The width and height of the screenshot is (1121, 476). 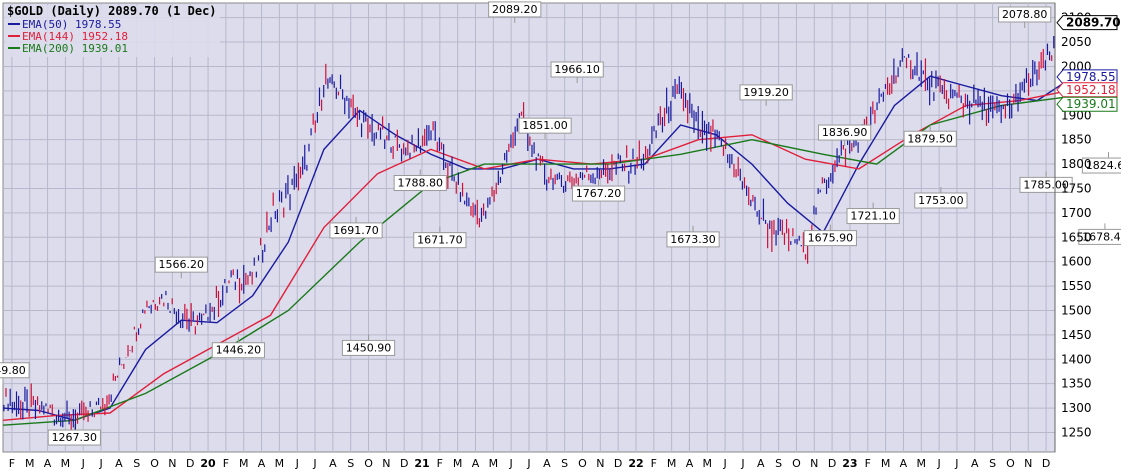 I want to click on y-tick-label: 1600, so click(x=1076, y=262).